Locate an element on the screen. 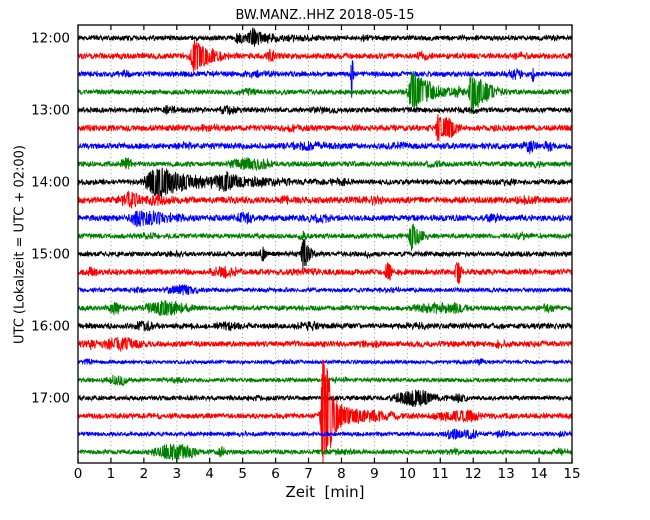 This screenshot has width=650, height=520. trace-13:30 is located at coordinates (325, 147).